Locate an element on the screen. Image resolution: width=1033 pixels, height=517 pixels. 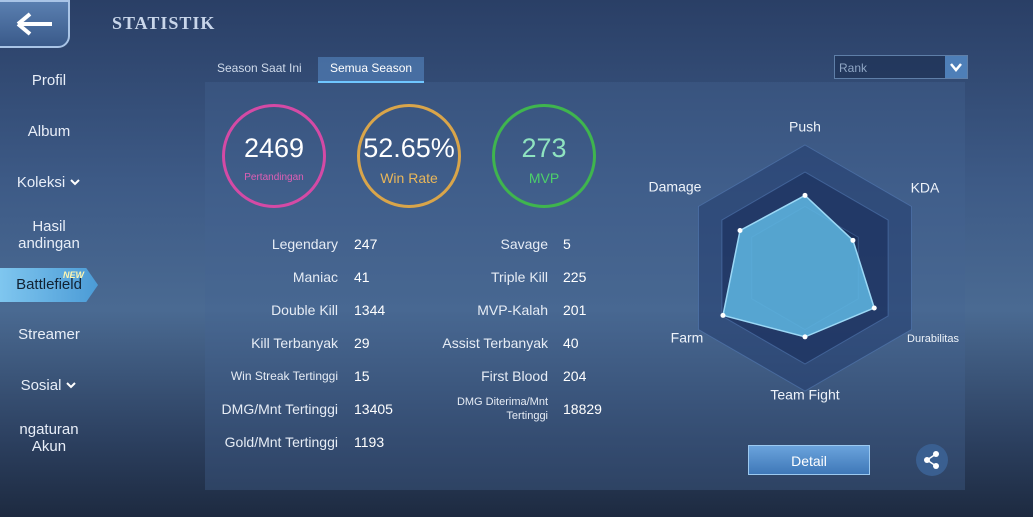
circle-value: 2469 is located at coordinates (274, 148).